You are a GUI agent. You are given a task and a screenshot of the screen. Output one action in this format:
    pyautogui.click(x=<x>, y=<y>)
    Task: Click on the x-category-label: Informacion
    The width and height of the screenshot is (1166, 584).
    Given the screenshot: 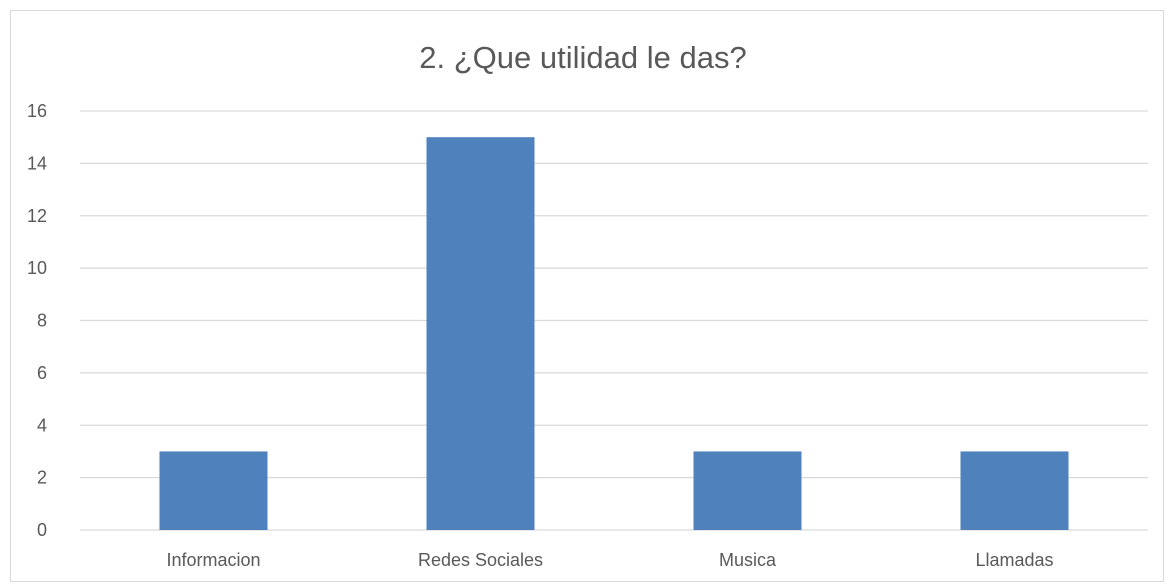 What is the action you would take?
    pyautogui.click(x=213, y=560)
    